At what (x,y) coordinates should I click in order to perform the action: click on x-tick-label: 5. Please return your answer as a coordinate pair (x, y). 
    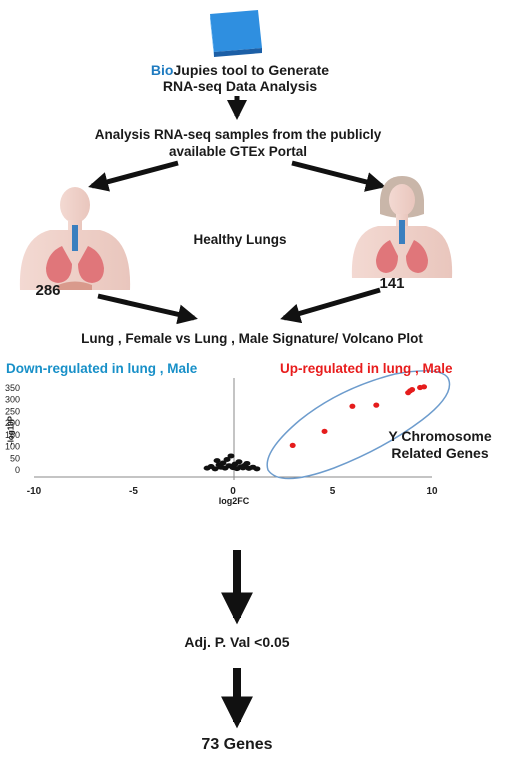
    Looking at the image, I should click on (333, 491).